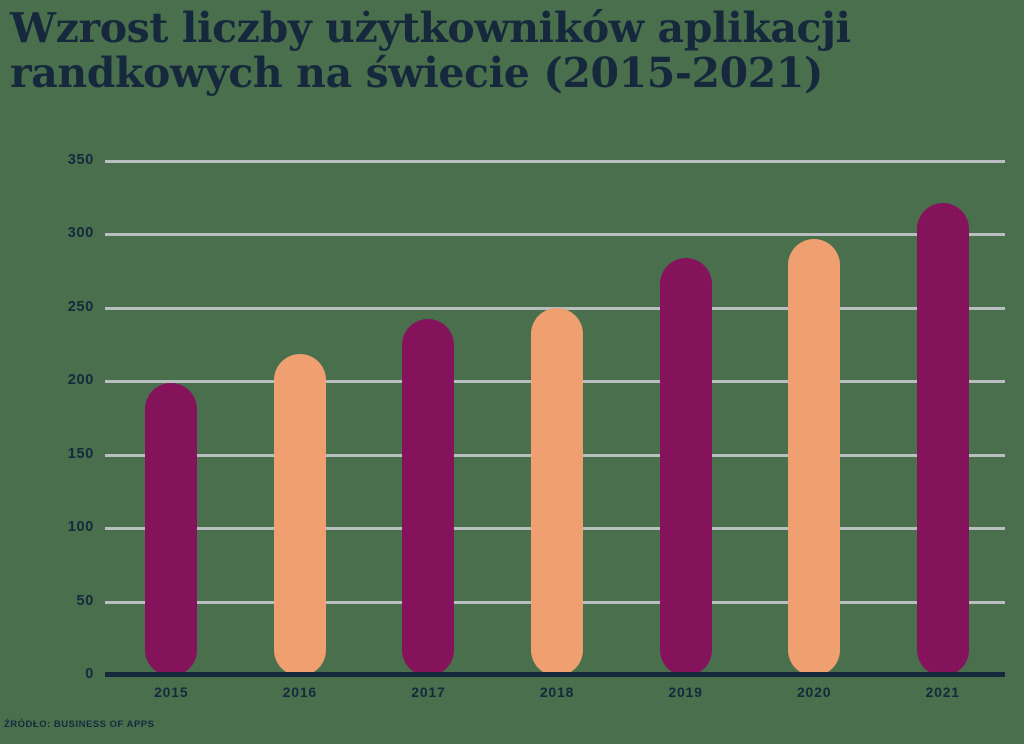 This screenshot has height=744, width=1024. What do you see at coordinates (685, 692) in the screenshot?
I see `x-axis-tick-label: 2019` at bounding box center [685, 692].